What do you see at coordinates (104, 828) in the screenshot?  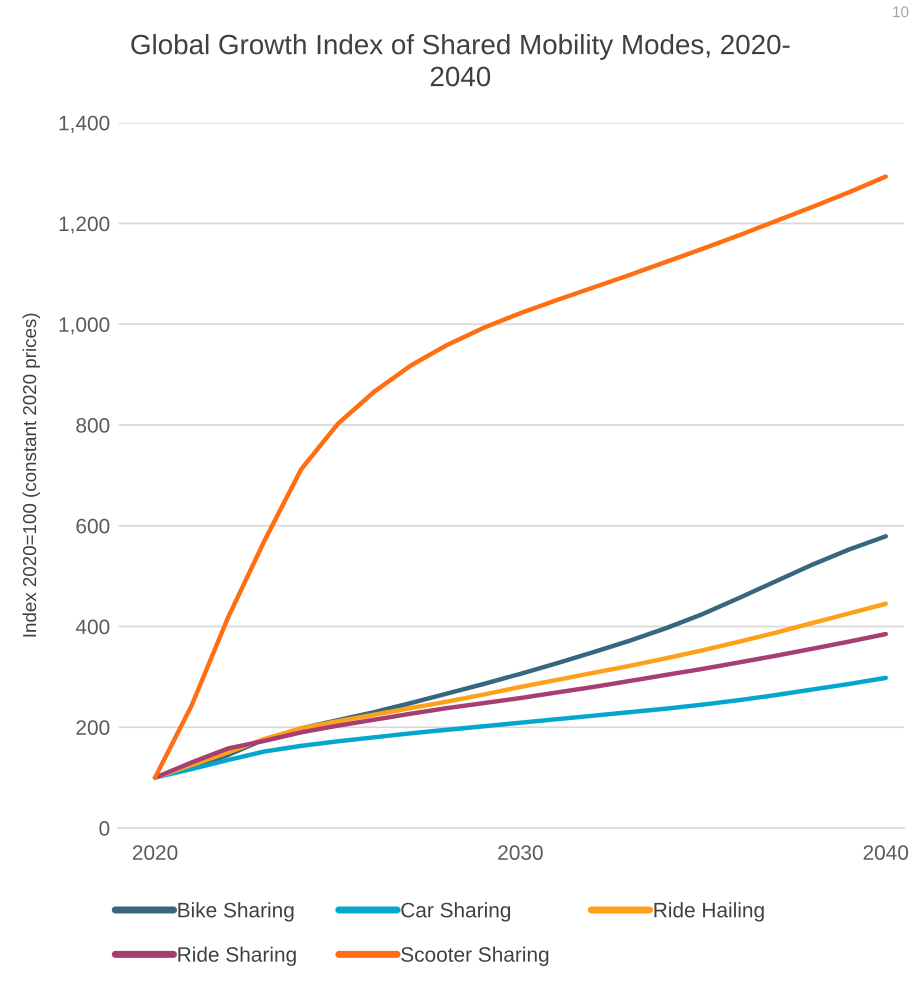 I see `y-tick-label: 0` at bounding box center [104, 828].